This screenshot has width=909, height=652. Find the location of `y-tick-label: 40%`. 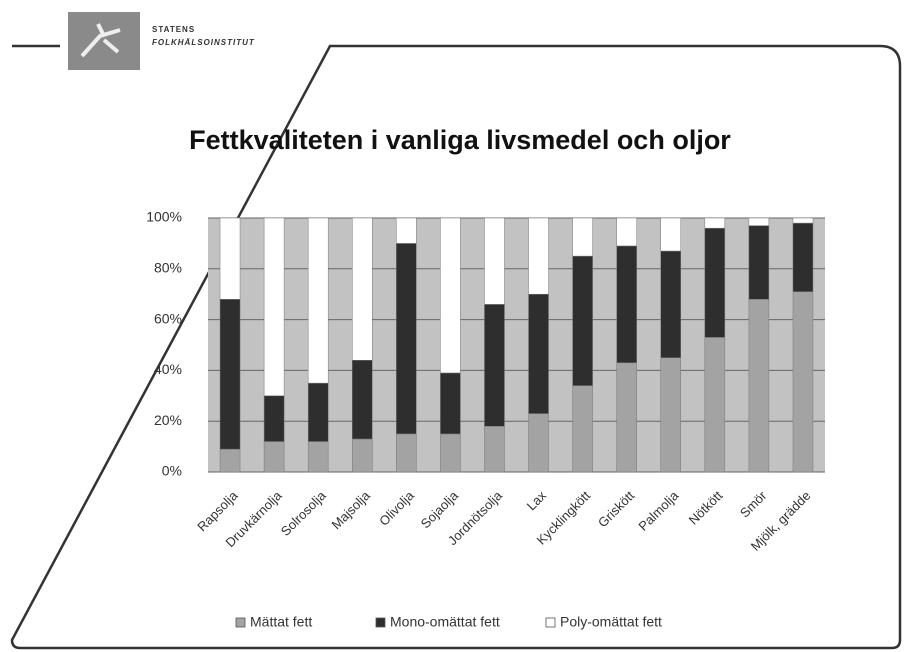

y-tick-label: 40% is located at coordinates (168, 369).